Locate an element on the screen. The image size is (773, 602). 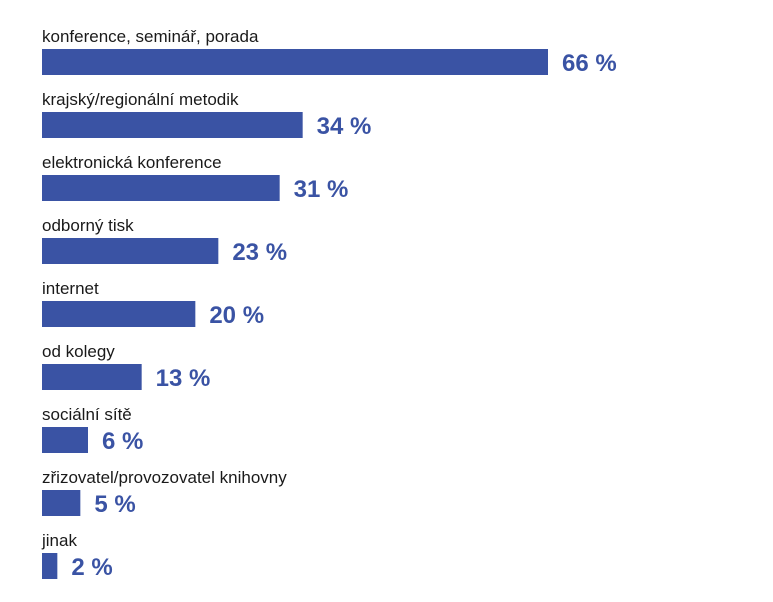
category-label: jinak is located at coordinates (59, 540).